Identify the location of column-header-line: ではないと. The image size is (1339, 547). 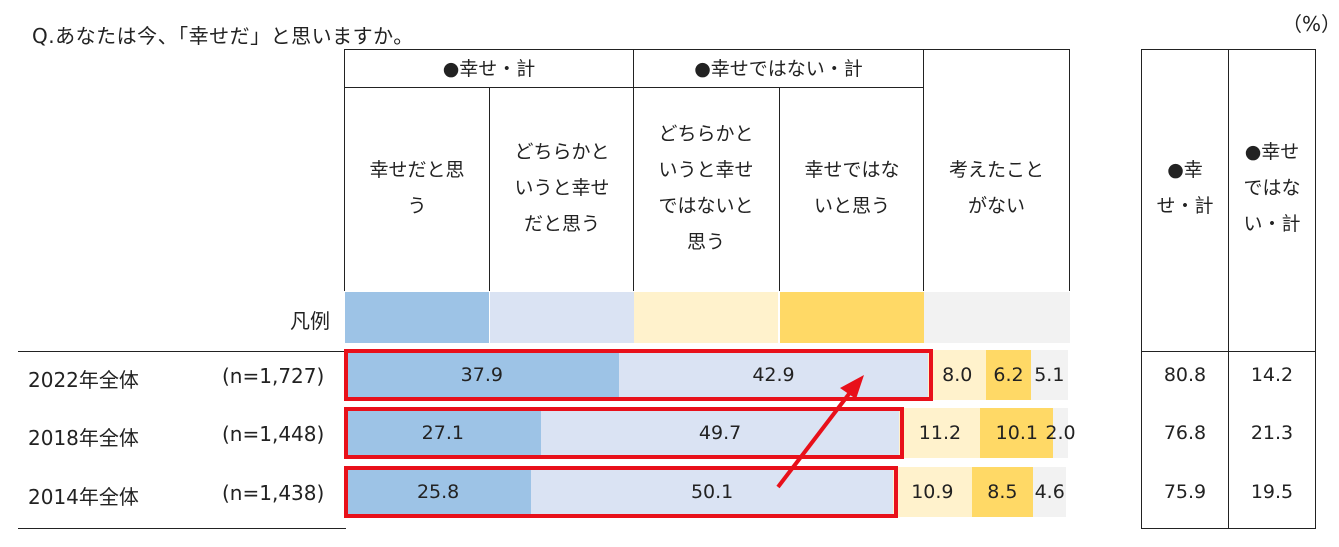
(706, 206).